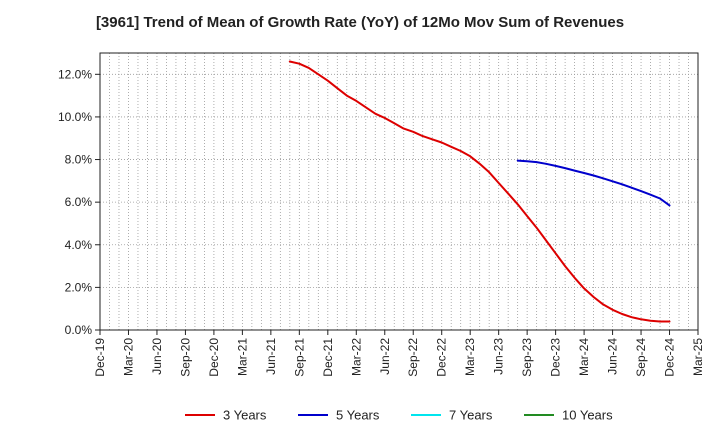  I want to click on y-tick-label: 10.0%, so click(75, 117).